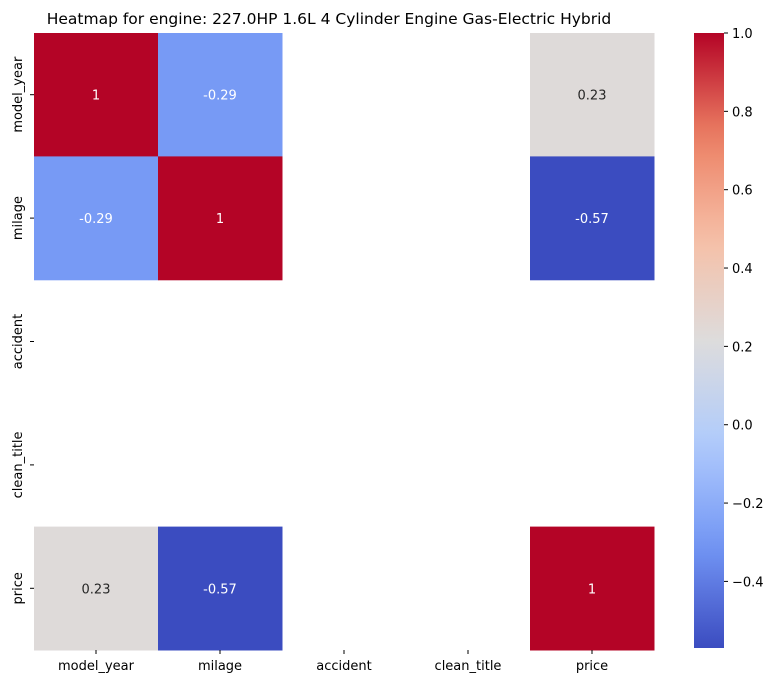 Image resolution: width=776 pixels, height=682 pixels. What do you see at coordinates (742, 112) in the screenshot?
I see `colorbar-tick-label: 0.8` at bounding box center [742, 112].